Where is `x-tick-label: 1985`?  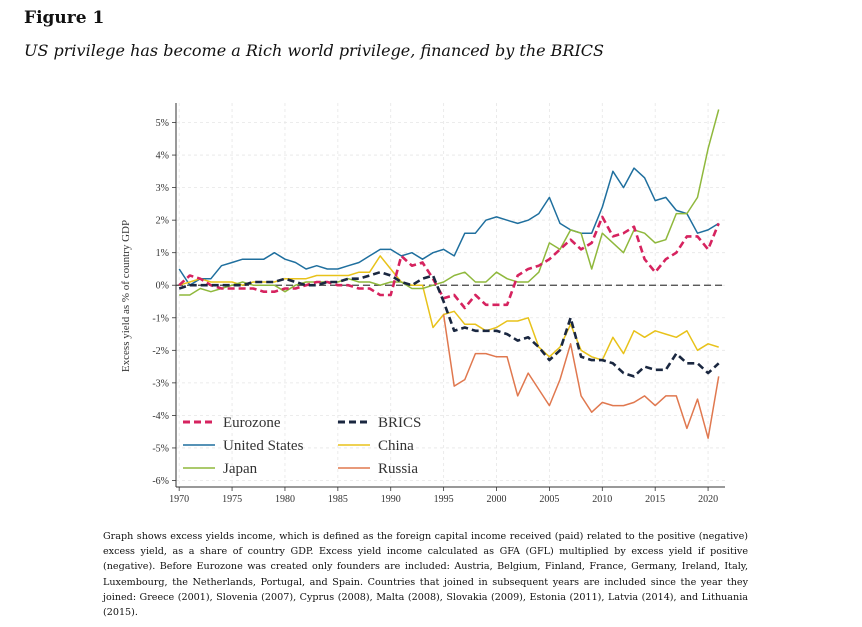
x-tick-label: 1985 is located at coordinates (338, 499).